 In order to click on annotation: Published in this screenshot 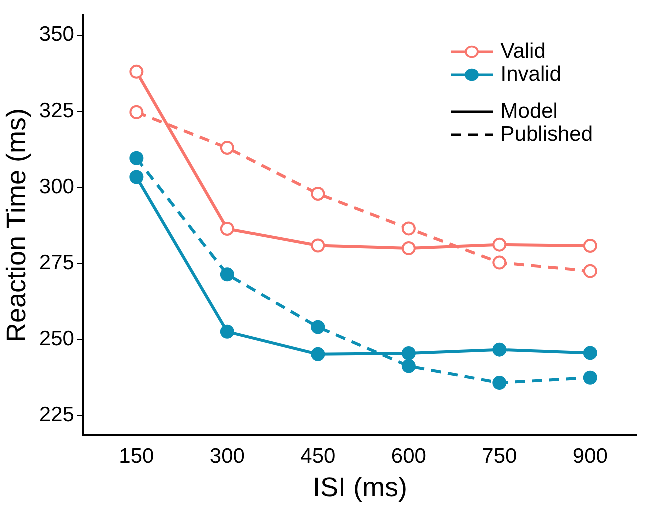, I will do `click(546, 134)`.